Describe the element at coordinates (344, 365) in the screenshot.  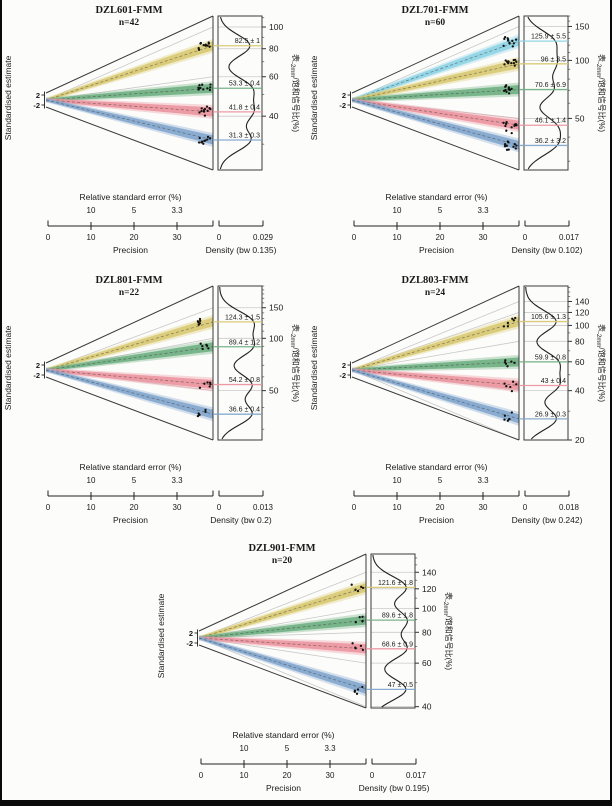
I see `left-axis-tick-label: 2` at that location.